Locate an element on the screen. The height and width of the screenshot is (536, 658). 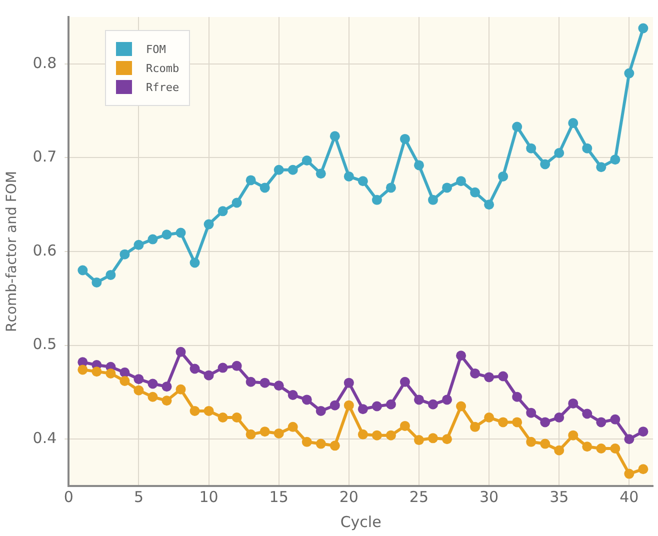
x-axis-title: Cycle is located at coordinates (361, 521).